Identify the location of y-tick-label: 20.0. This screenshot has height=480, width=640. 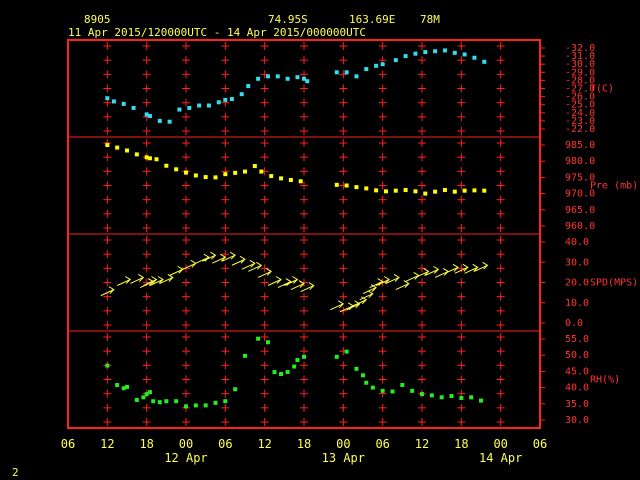
(577, 283).